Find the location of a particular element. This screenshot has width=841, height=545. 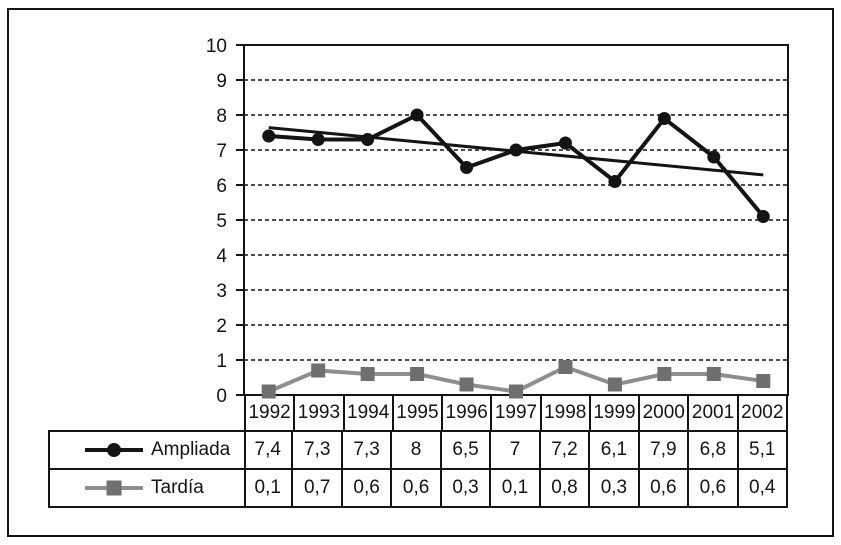

ampliada-series-icon is located at coordinates (114, 450).